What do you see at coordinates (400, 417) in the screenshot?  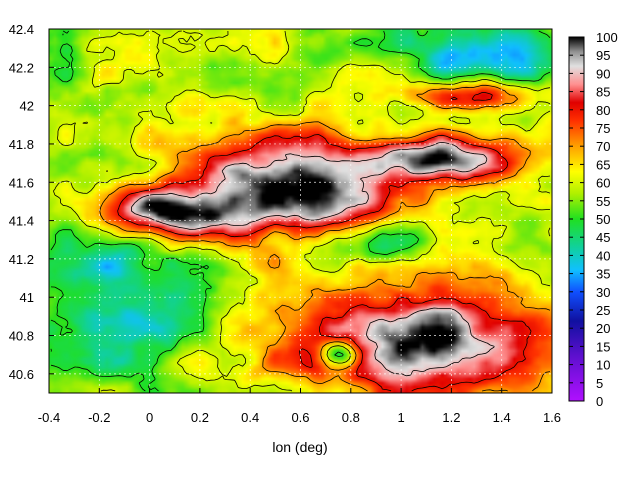 I see `x-tick-label: 1` at bounding box center [400, 417].